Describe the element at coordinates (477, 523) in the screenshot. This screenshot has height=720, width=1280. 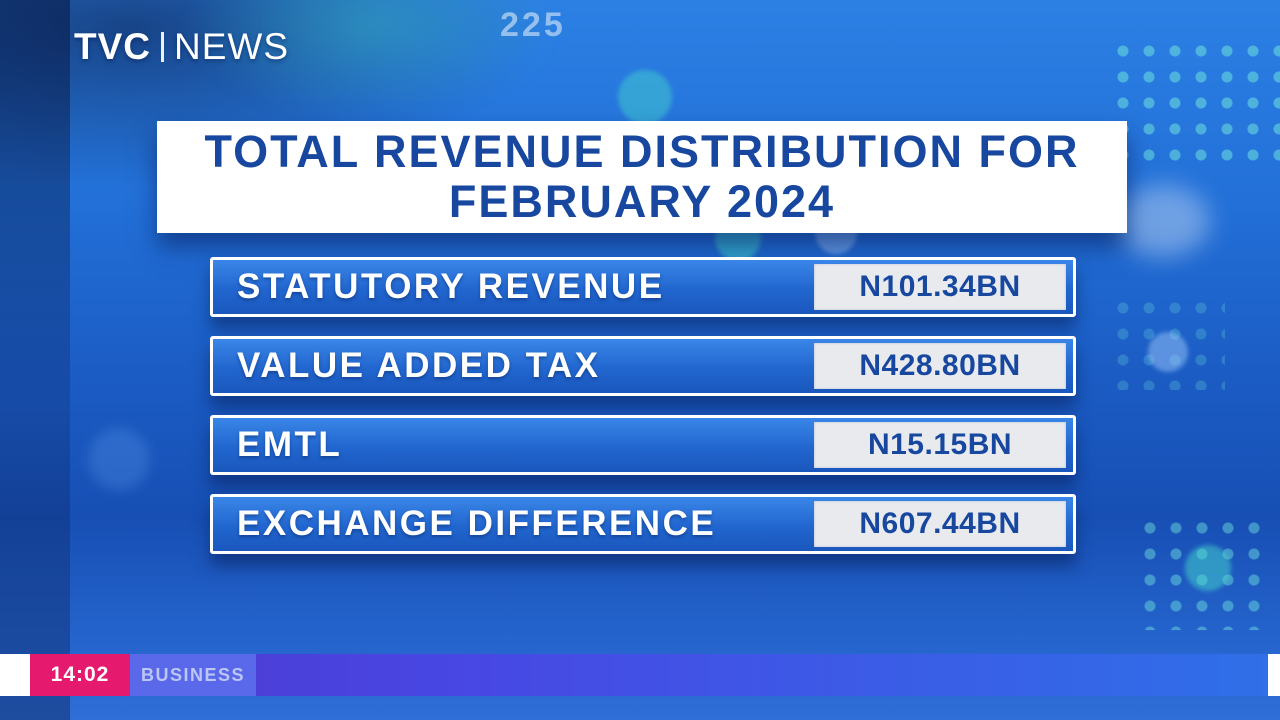
I see `revenue-row-label: EXCHANGE DIFFERENCE` at that location.